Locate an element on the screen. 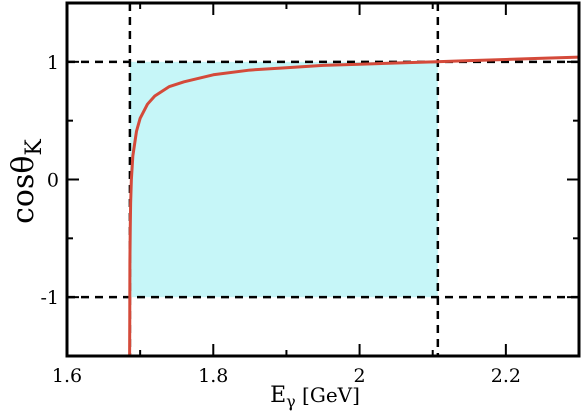 This screenshot has width=582, height=415. y-tick-label: -1 is located at coordinates (49, 298).